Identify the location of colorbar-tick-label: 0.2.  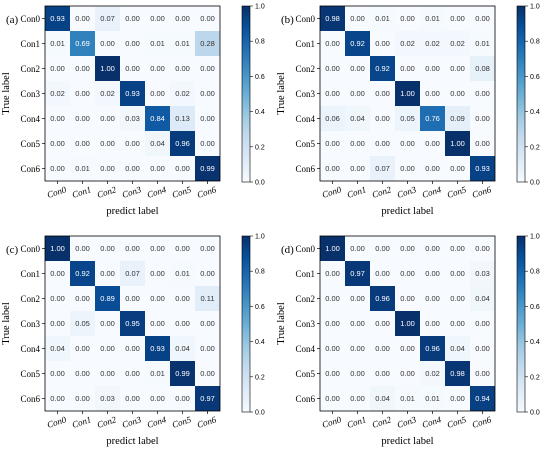
(260, 147).